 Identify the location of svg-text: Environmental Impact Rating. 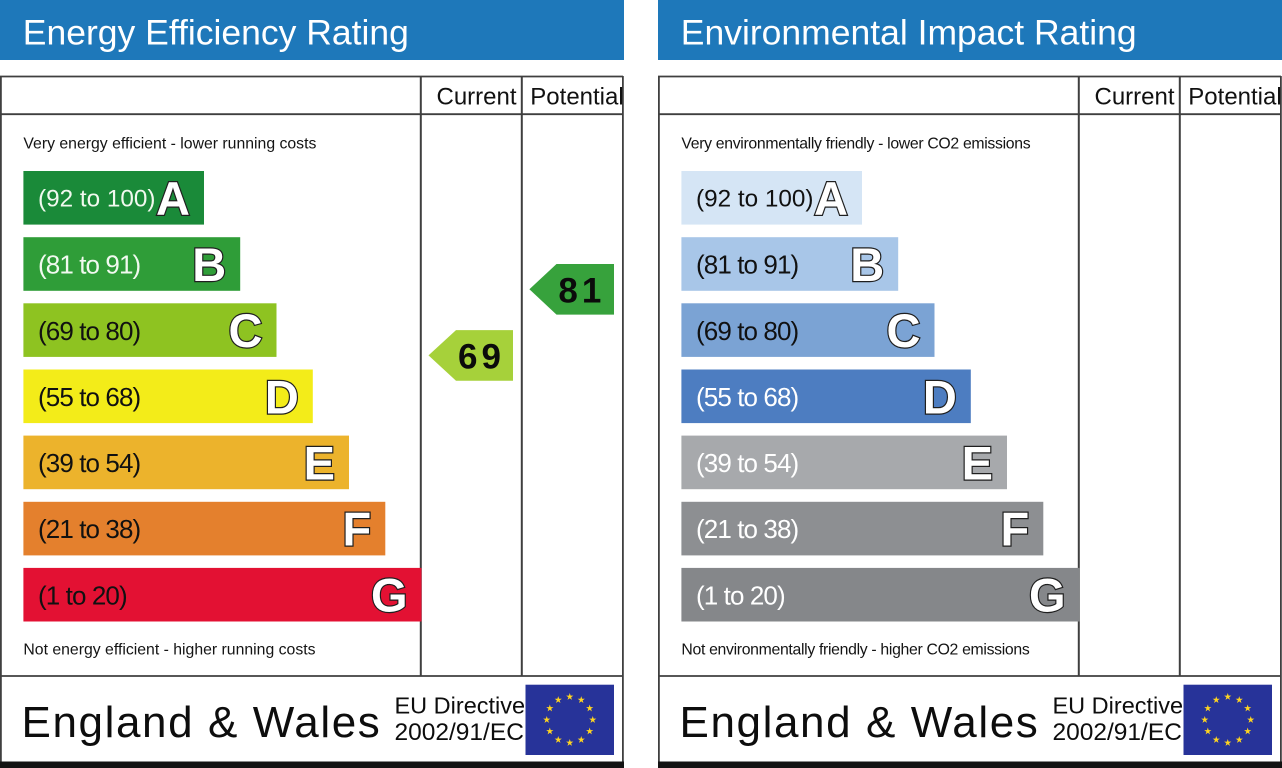
(909, 33).